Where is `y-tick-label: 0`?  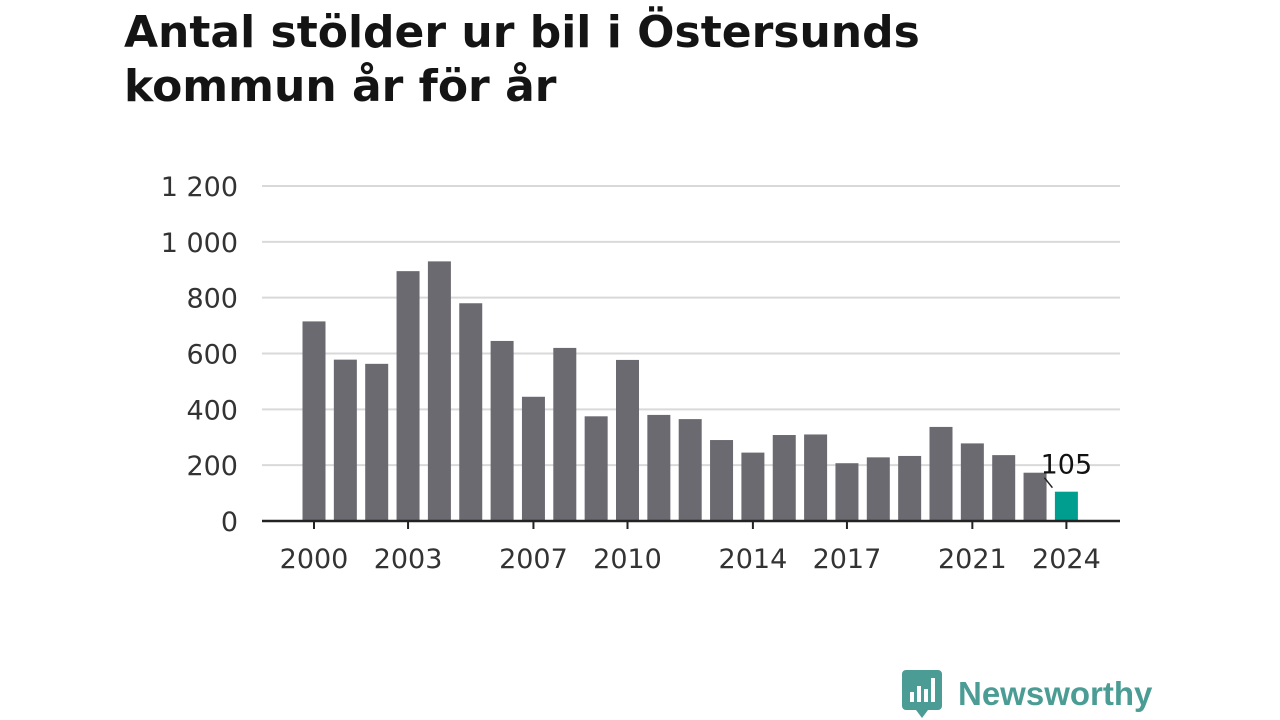 y-tick-label: 0 is located at coordinates (229, 522).